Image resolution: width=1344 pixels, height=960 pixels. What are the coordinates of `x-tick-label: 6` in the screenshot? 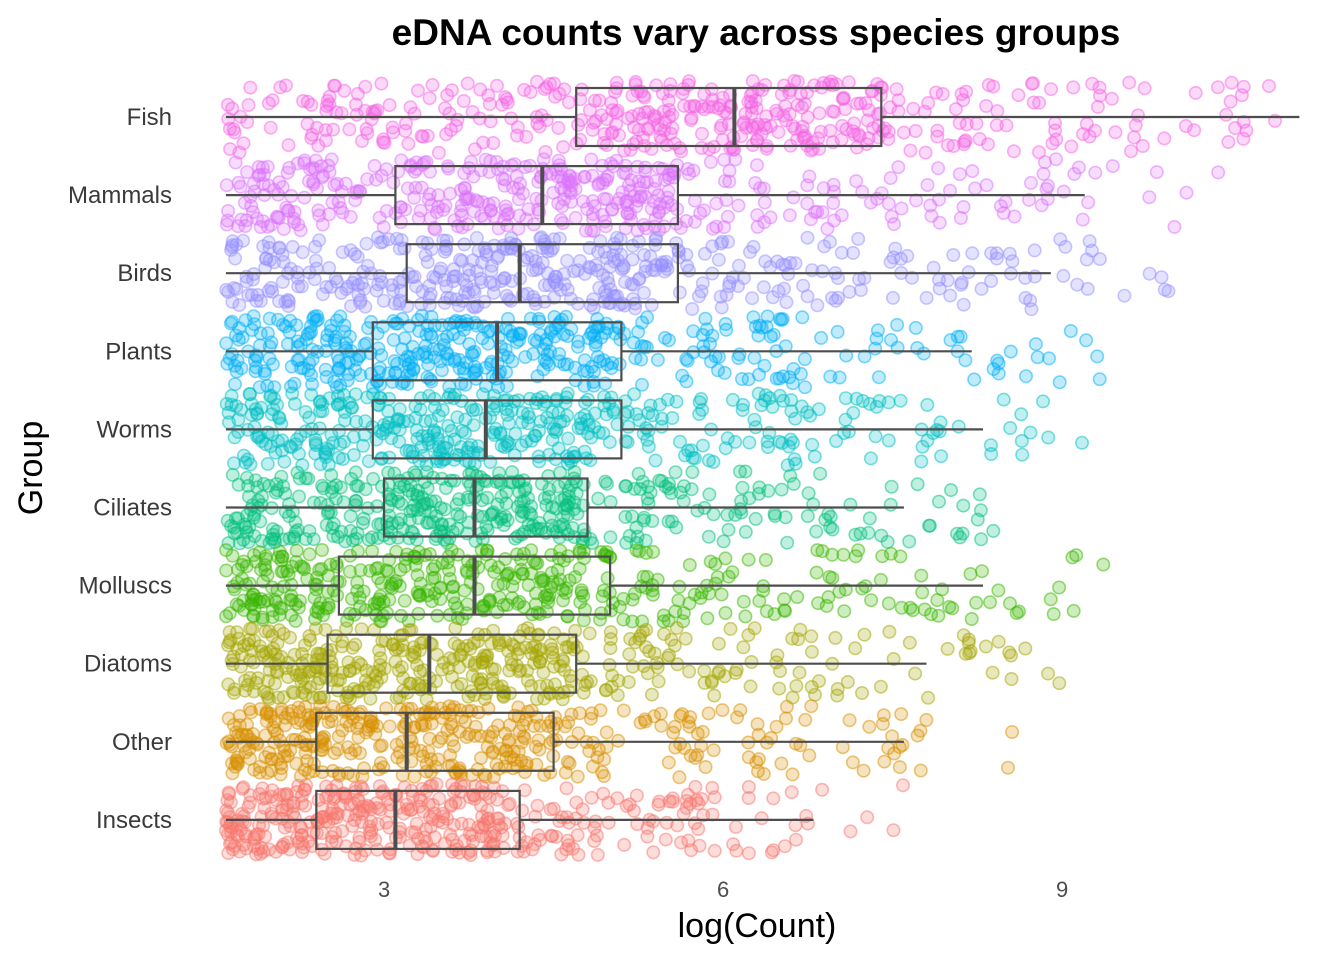 It's located at (723, 889).